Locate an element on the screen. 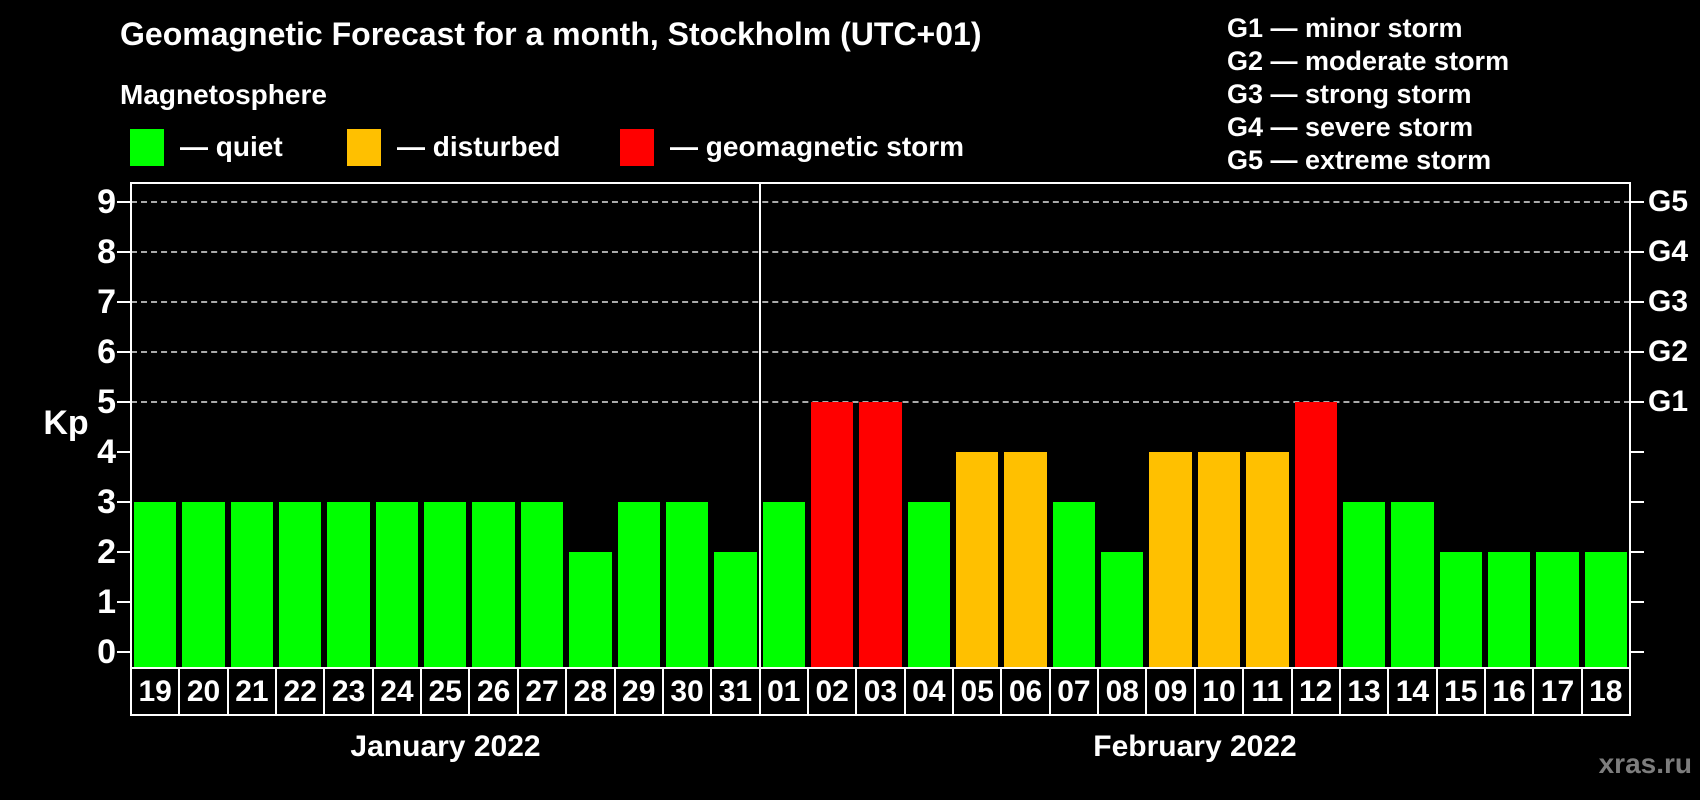  day-label-cell: 20 is located at coordinates (203, 691).